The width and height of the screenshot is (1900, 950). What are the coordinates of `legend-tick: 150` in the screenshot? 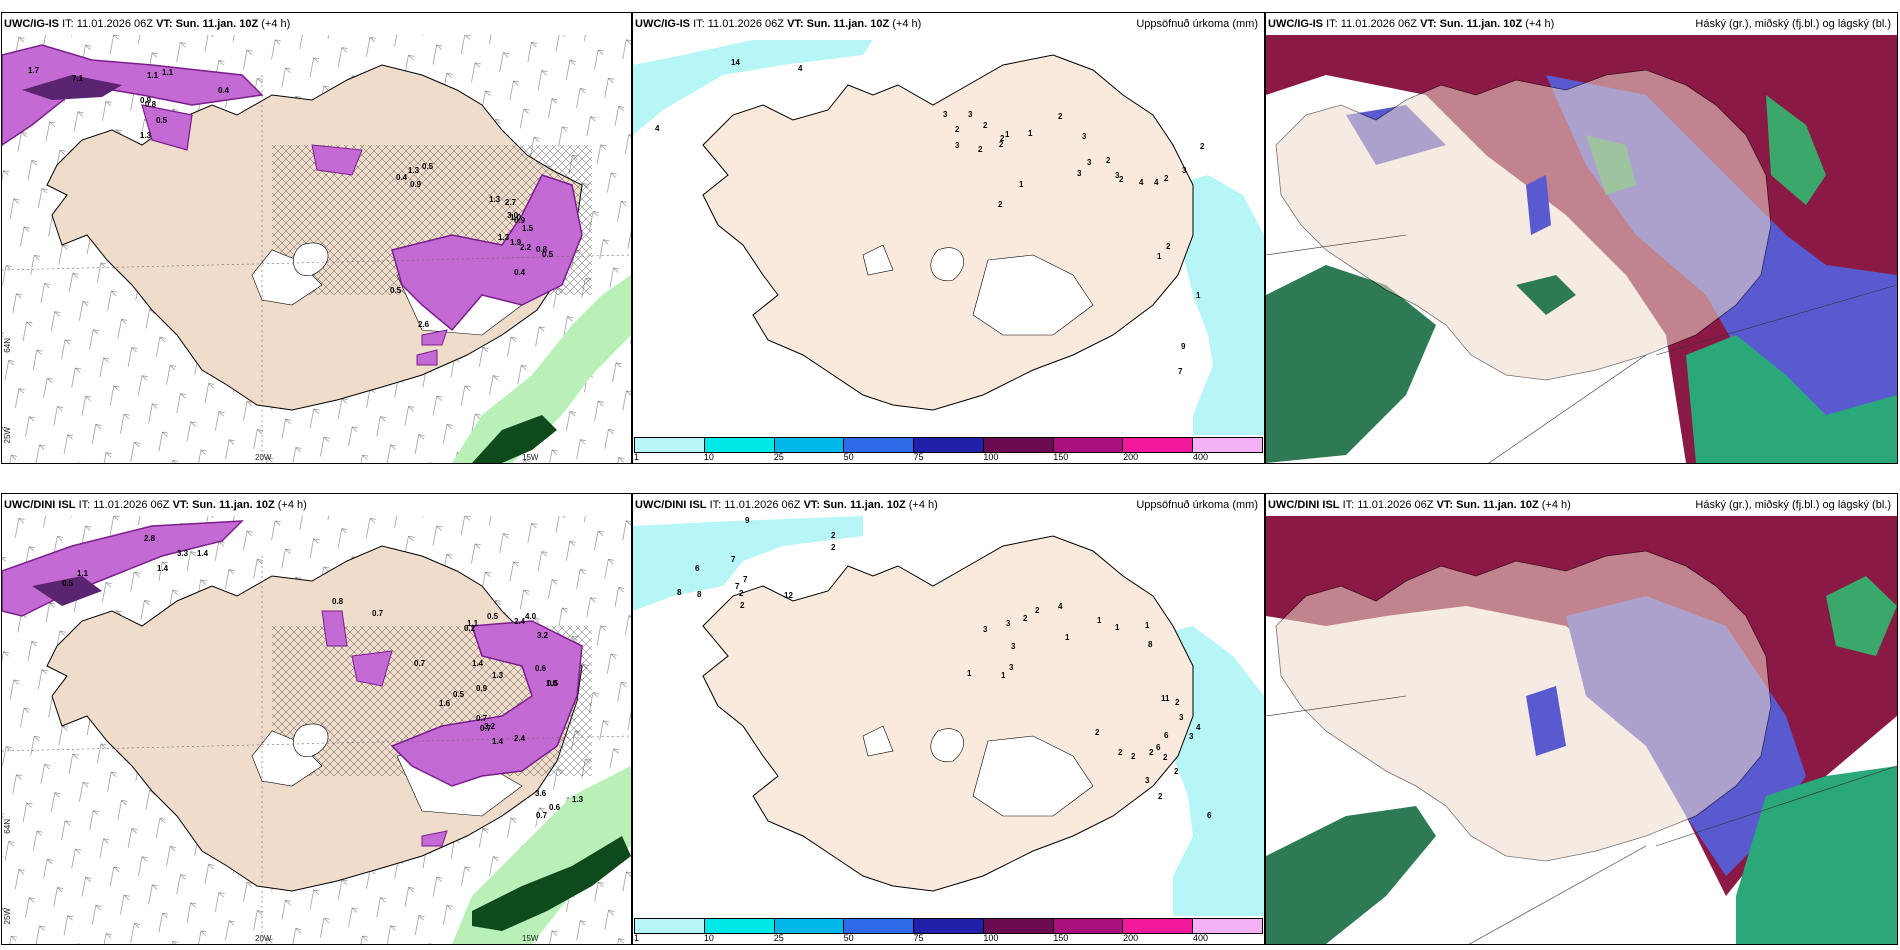 It's located at (1061, 938).